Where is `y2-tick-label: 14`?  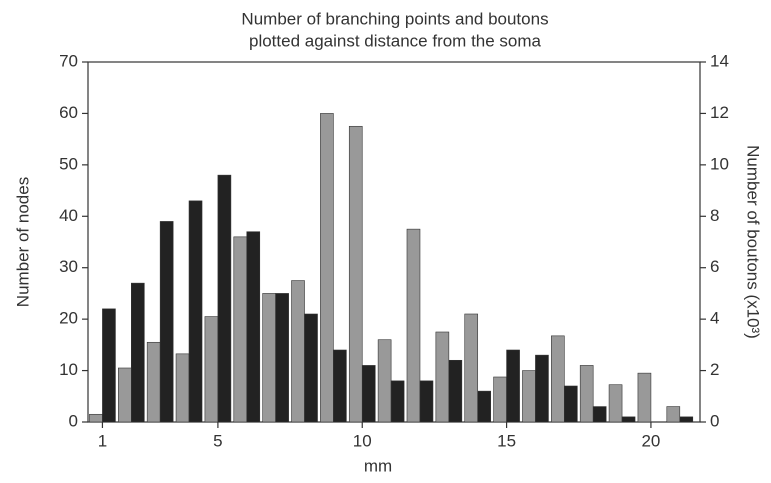
y2-tick-label: 14 is located at coordinates (719, 60).